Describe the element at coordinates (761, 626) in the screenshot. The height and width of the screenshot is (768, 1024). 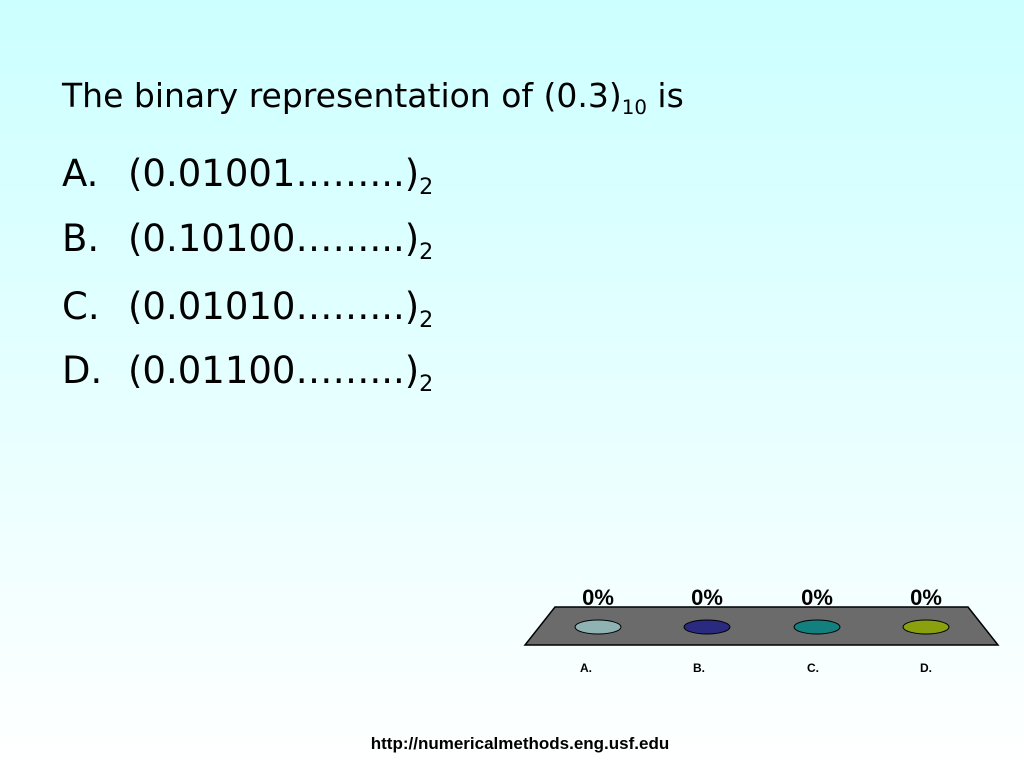
I see `chart-platform` at that location.